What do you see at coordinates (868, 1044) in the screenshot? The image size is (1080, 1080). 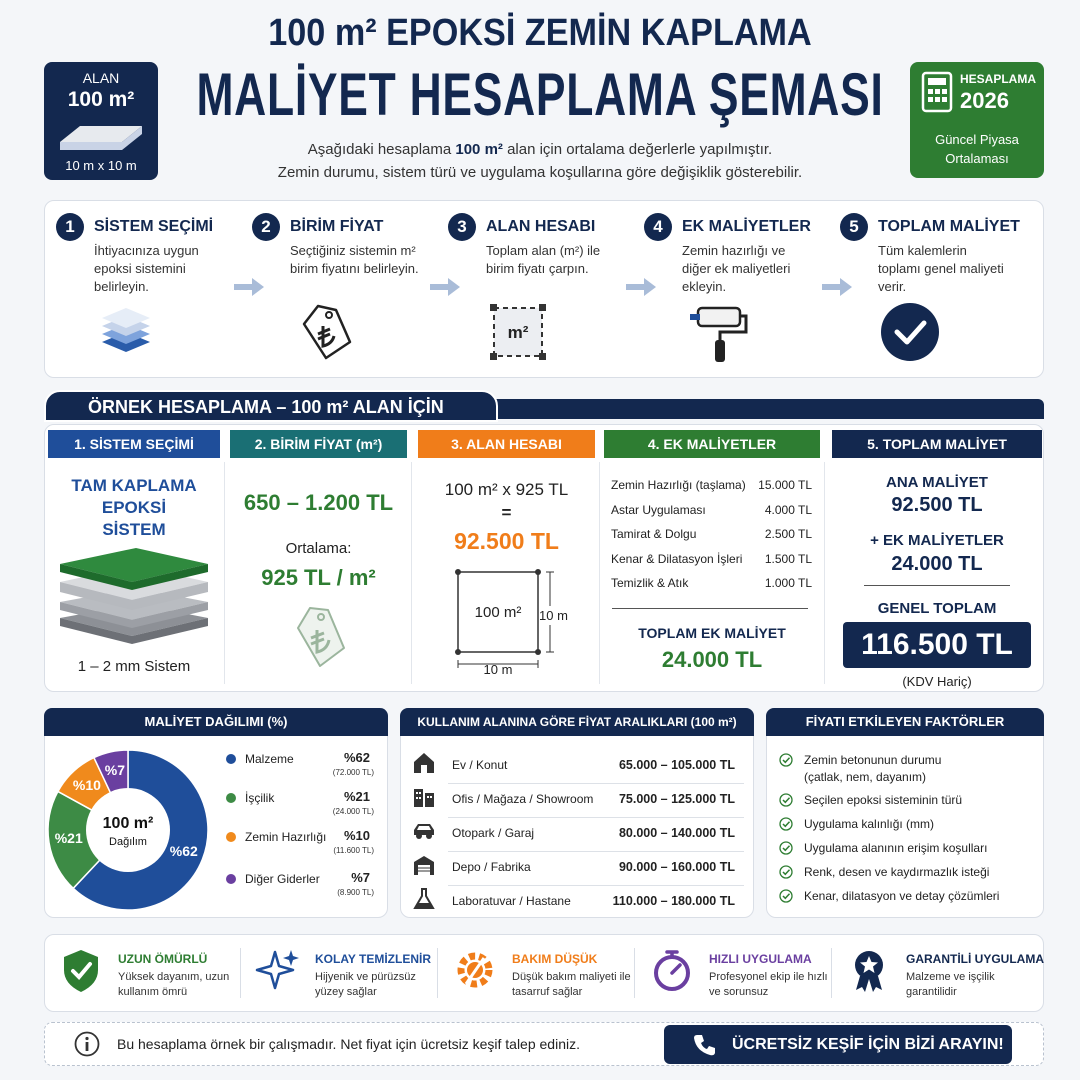 I see `cta-label: ÜCRETSİZ KEŞİF İÇİN BİZİ ARAYIN!` at bounding box center [868, 1044].